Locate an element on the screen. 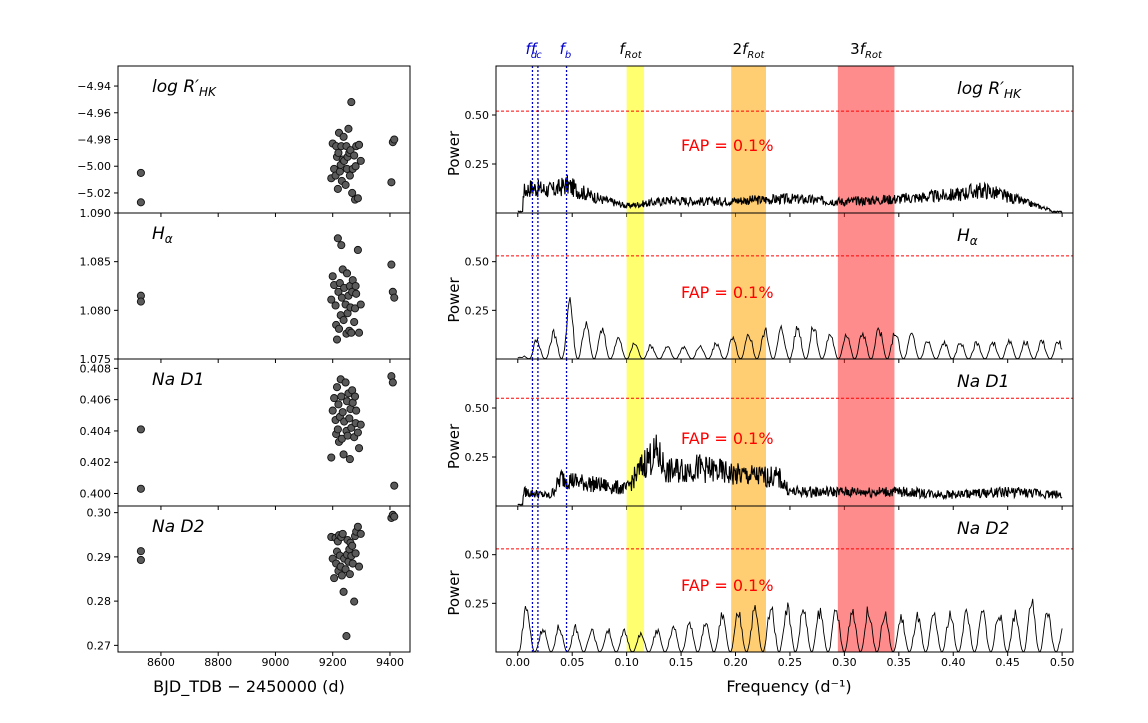 The width and height of the screenshot is (1148, 723). left-subplot-label: log R′HK is located at coordinates (184, 88).